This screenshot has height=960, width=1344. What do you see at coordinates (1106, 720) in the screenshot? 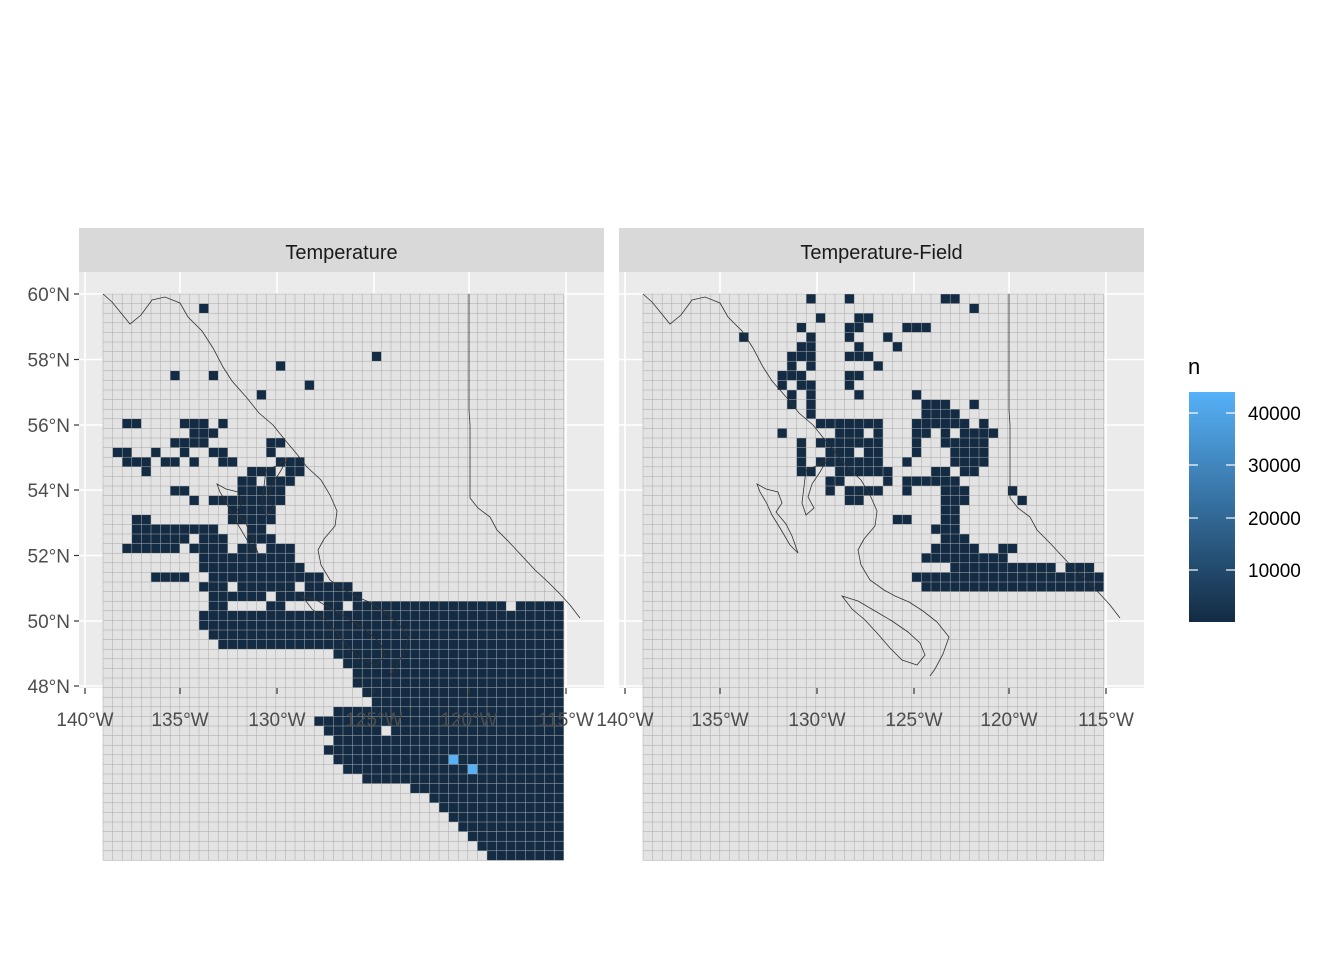
I see `x-tick-label: 115°W` at bounding box center [1106, 720].